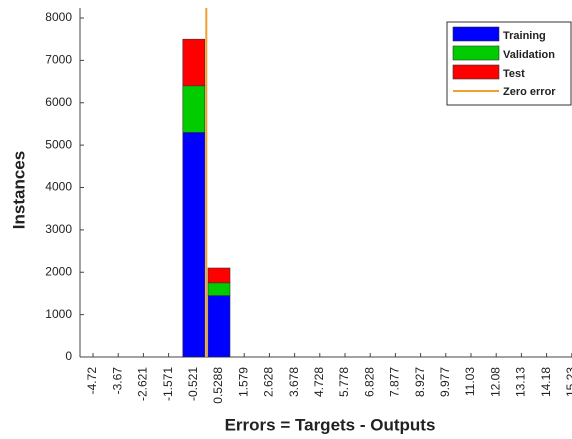  Describe the element at coordinates (521, 382) in the screenshot. I see `x-tick-label: 13.13` at that location.